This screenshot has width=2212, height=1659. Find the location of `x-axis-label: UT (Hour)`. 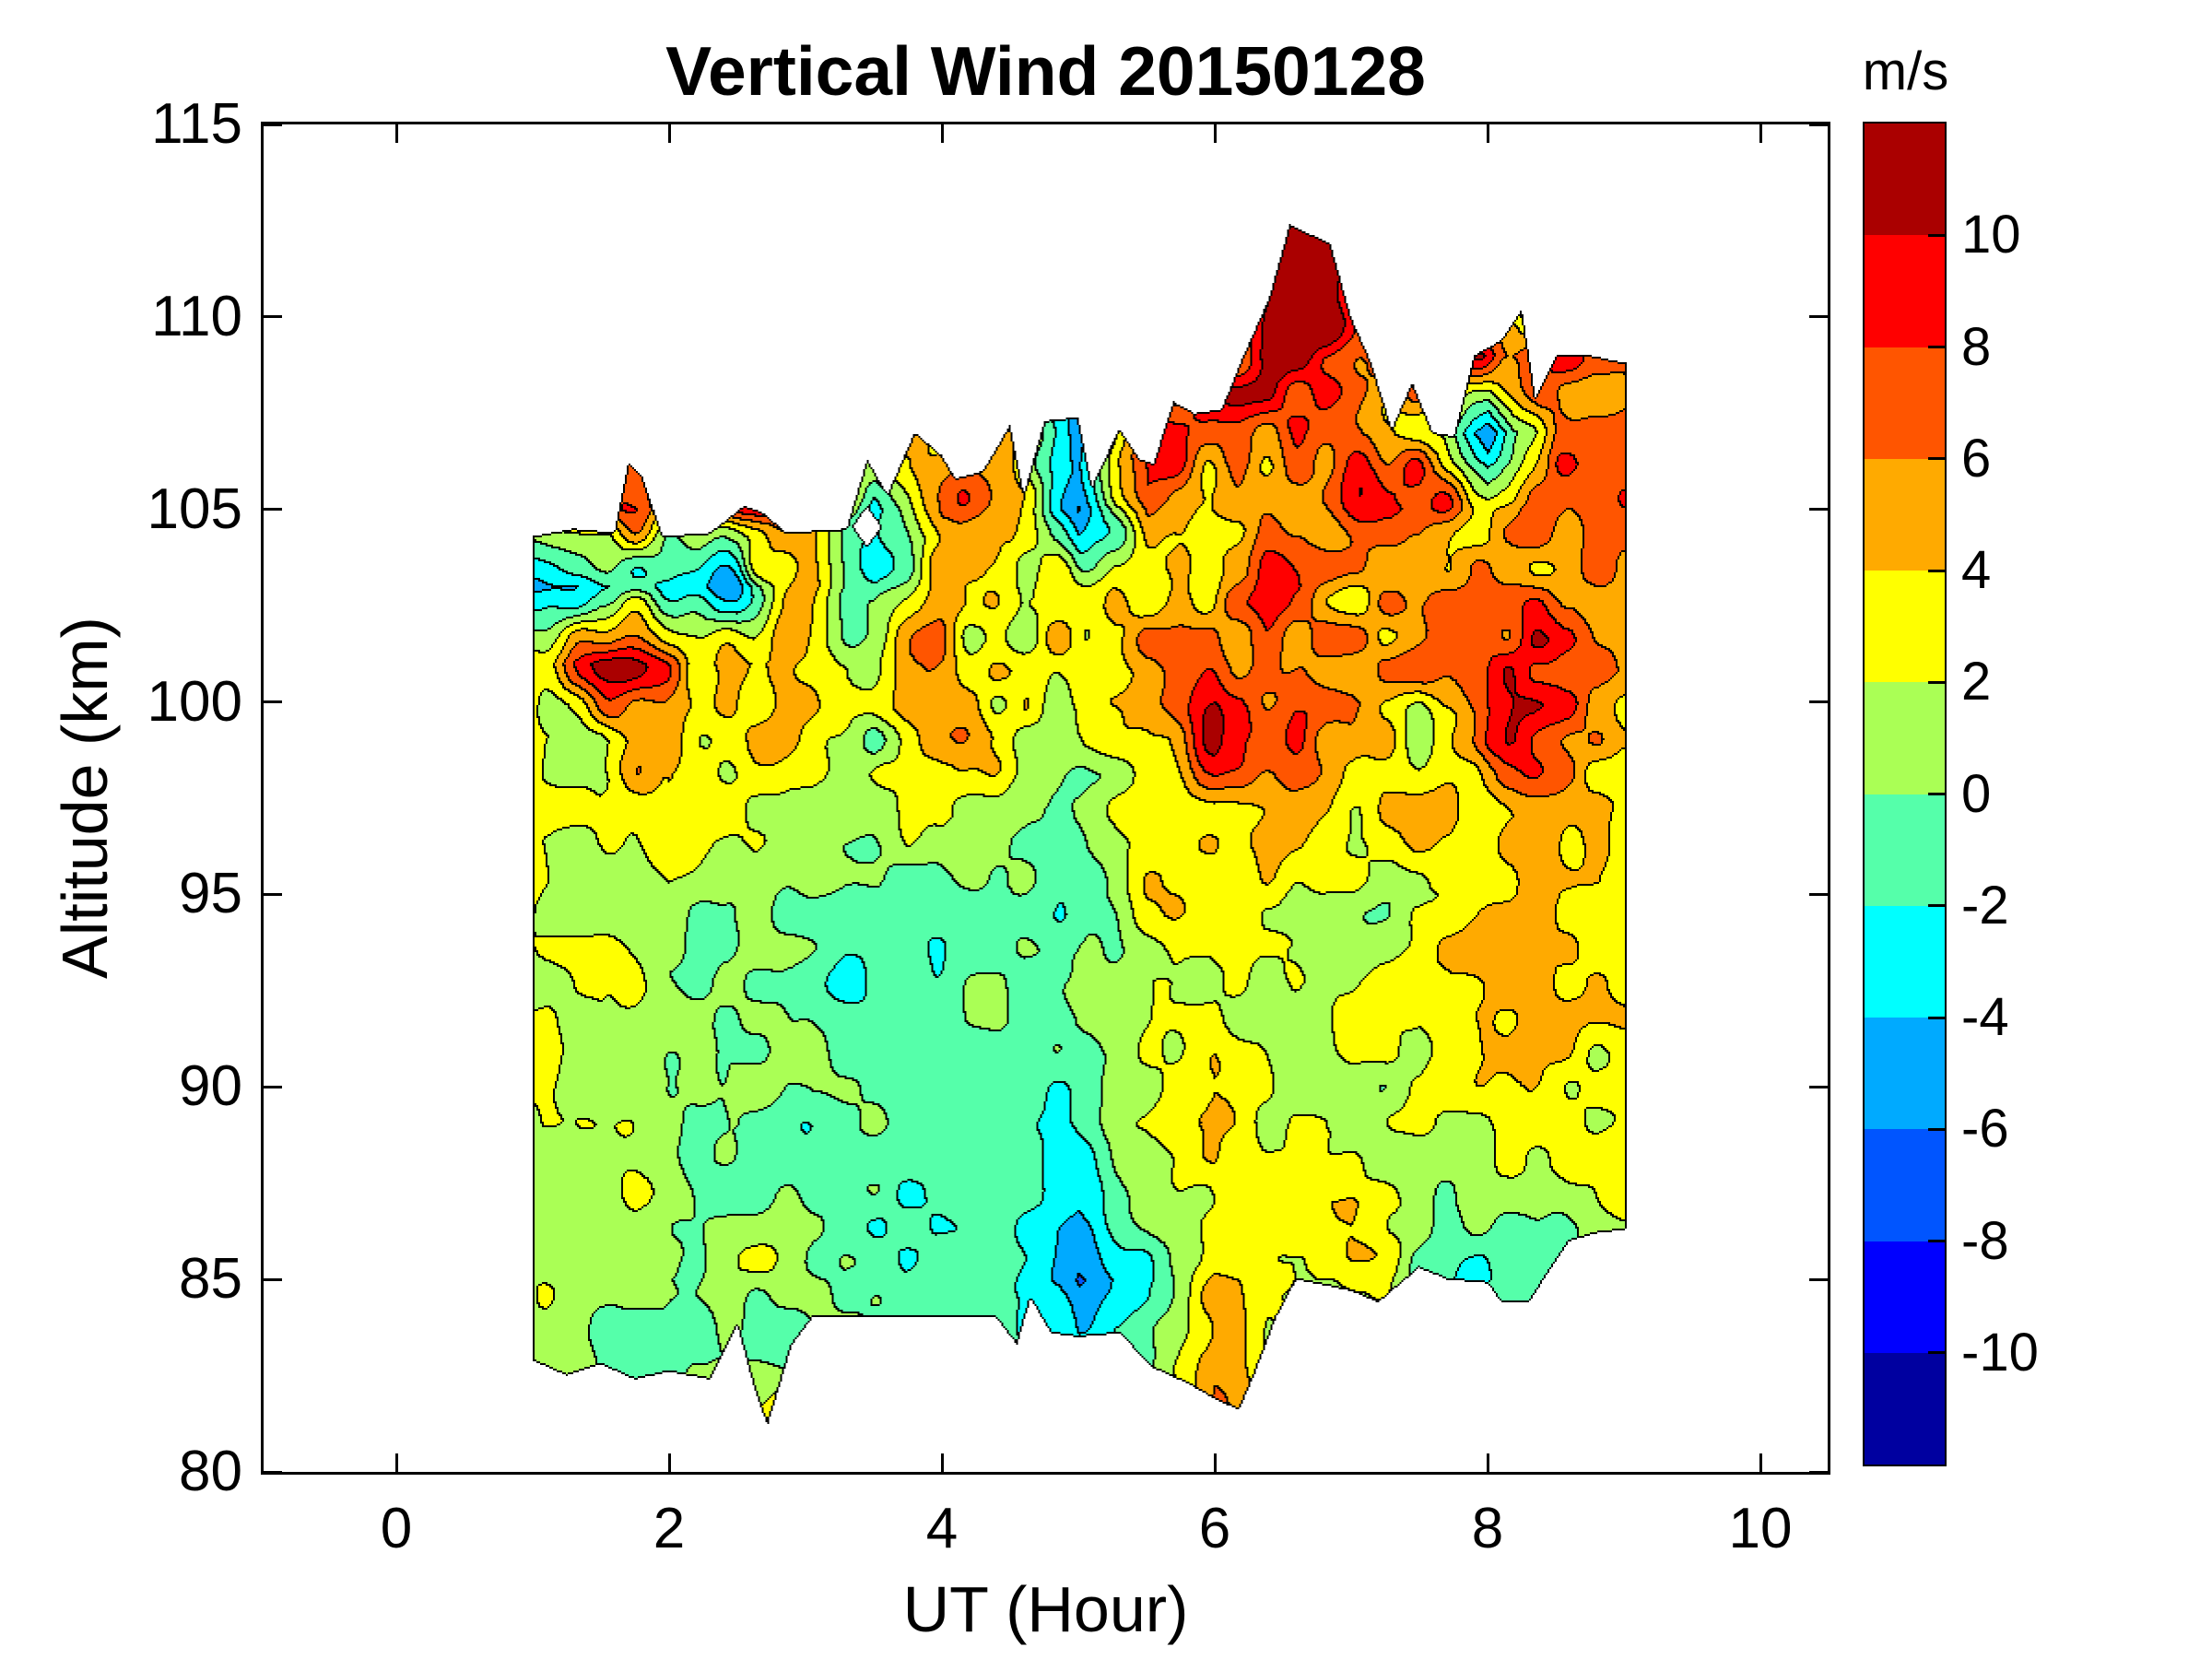

x-axis-label: UT (Hour) is located at coordinates (1045, 1609).